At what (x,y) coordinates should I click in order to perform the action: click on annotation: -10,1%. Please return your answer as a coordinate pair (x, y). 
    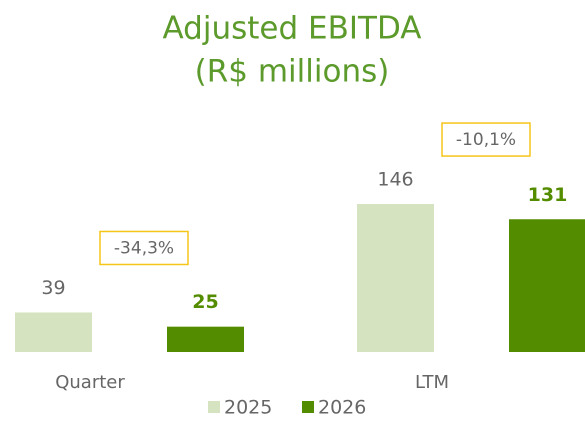
    Looking at the image, I should click on (486, 140).